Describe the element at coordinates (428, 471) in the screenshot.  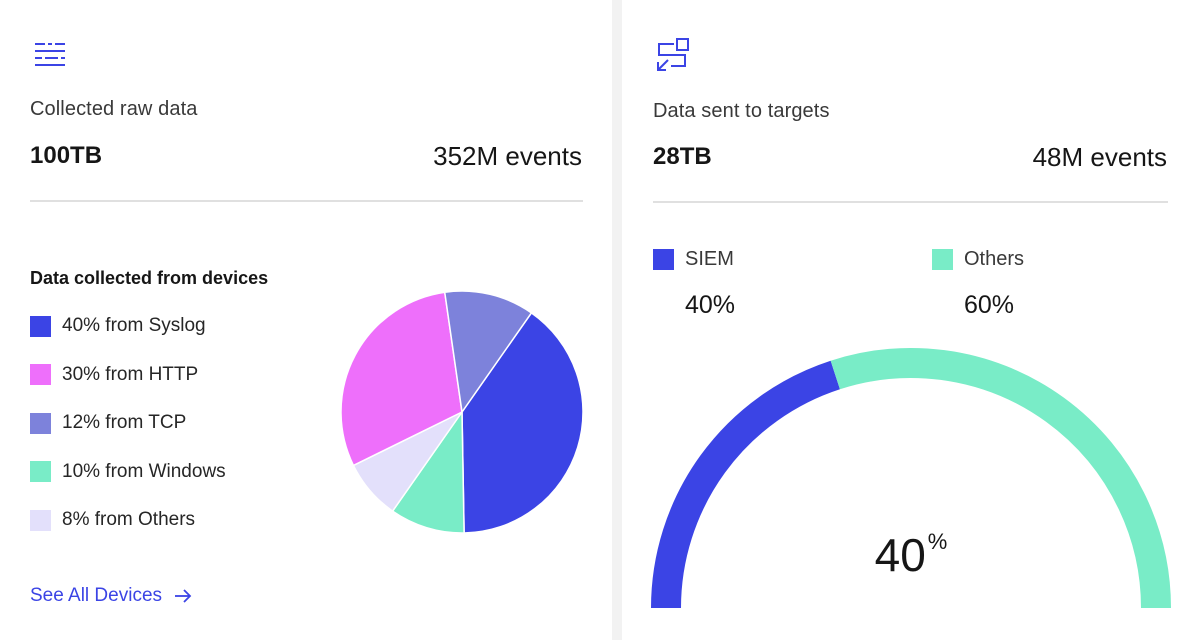
I see `pie-slice-windows` at that location.